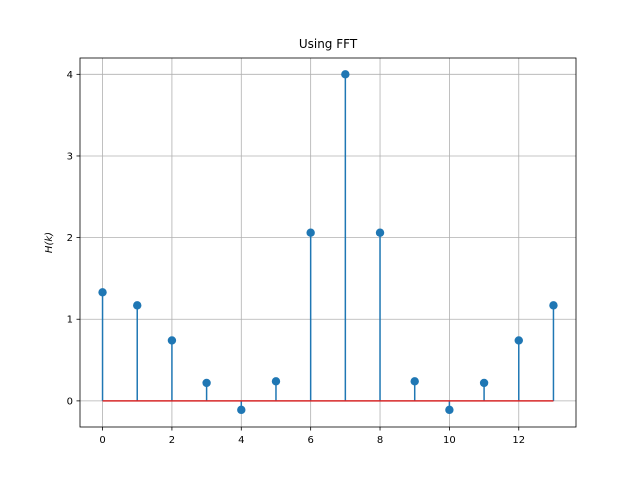 The width and height of the screenshot is (640, 480). I want to click on x-tick-label: 8, so click(380, 440).